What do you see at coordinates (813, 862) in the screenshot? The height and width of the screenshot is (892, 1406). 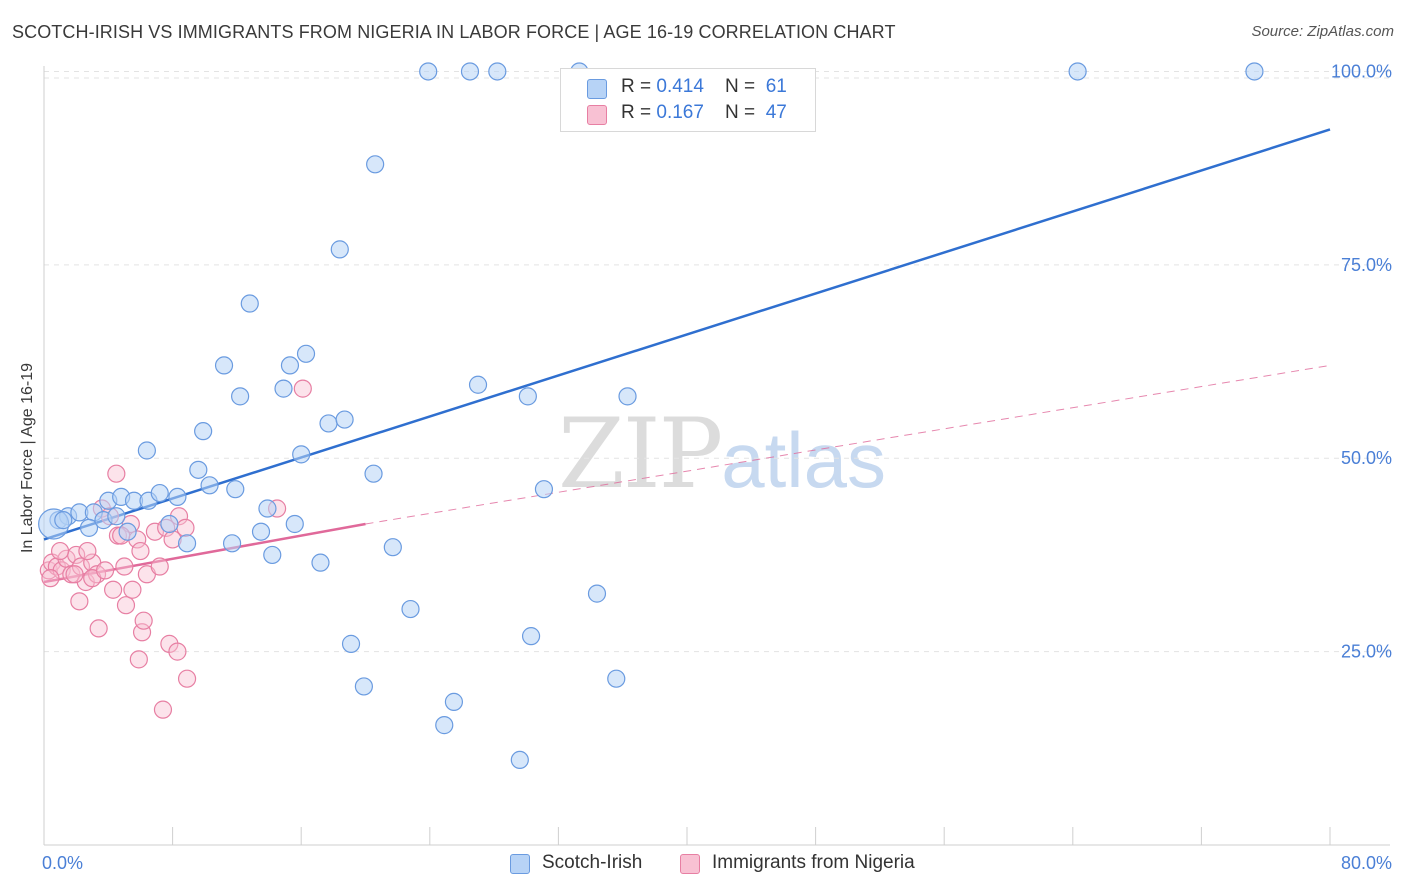 I see `legend-label: Immigrants from Nigeria` at bounding box center [813, 862].